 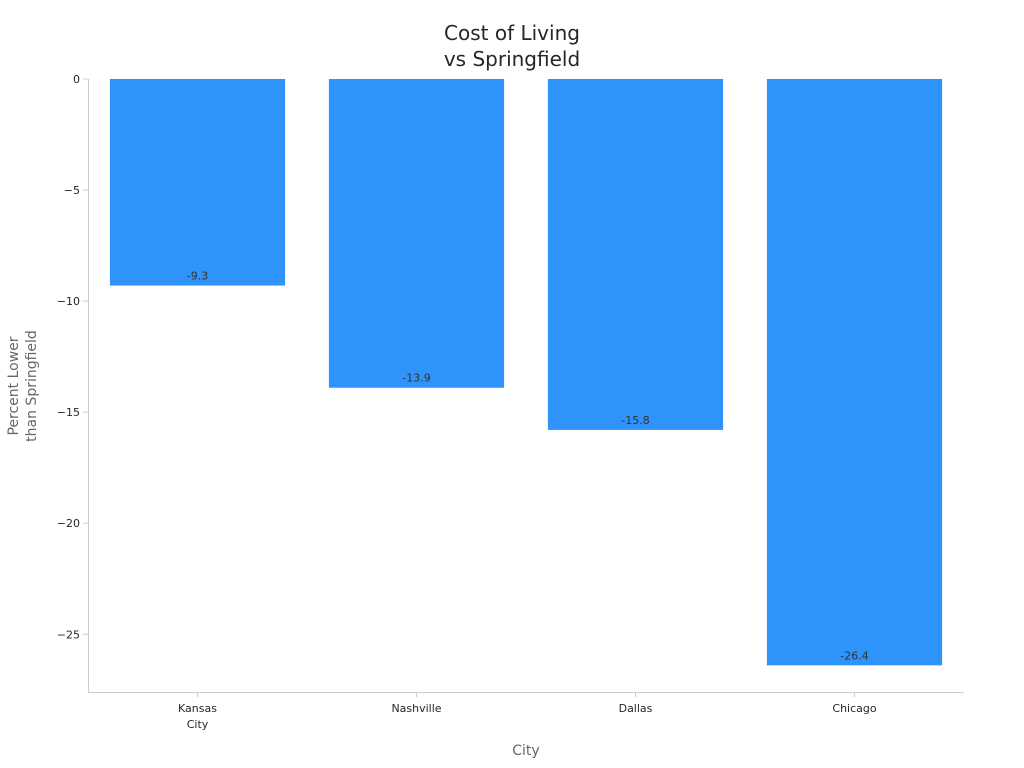 I want to click on y-tick-label: −5, so click(x=72, y=190).